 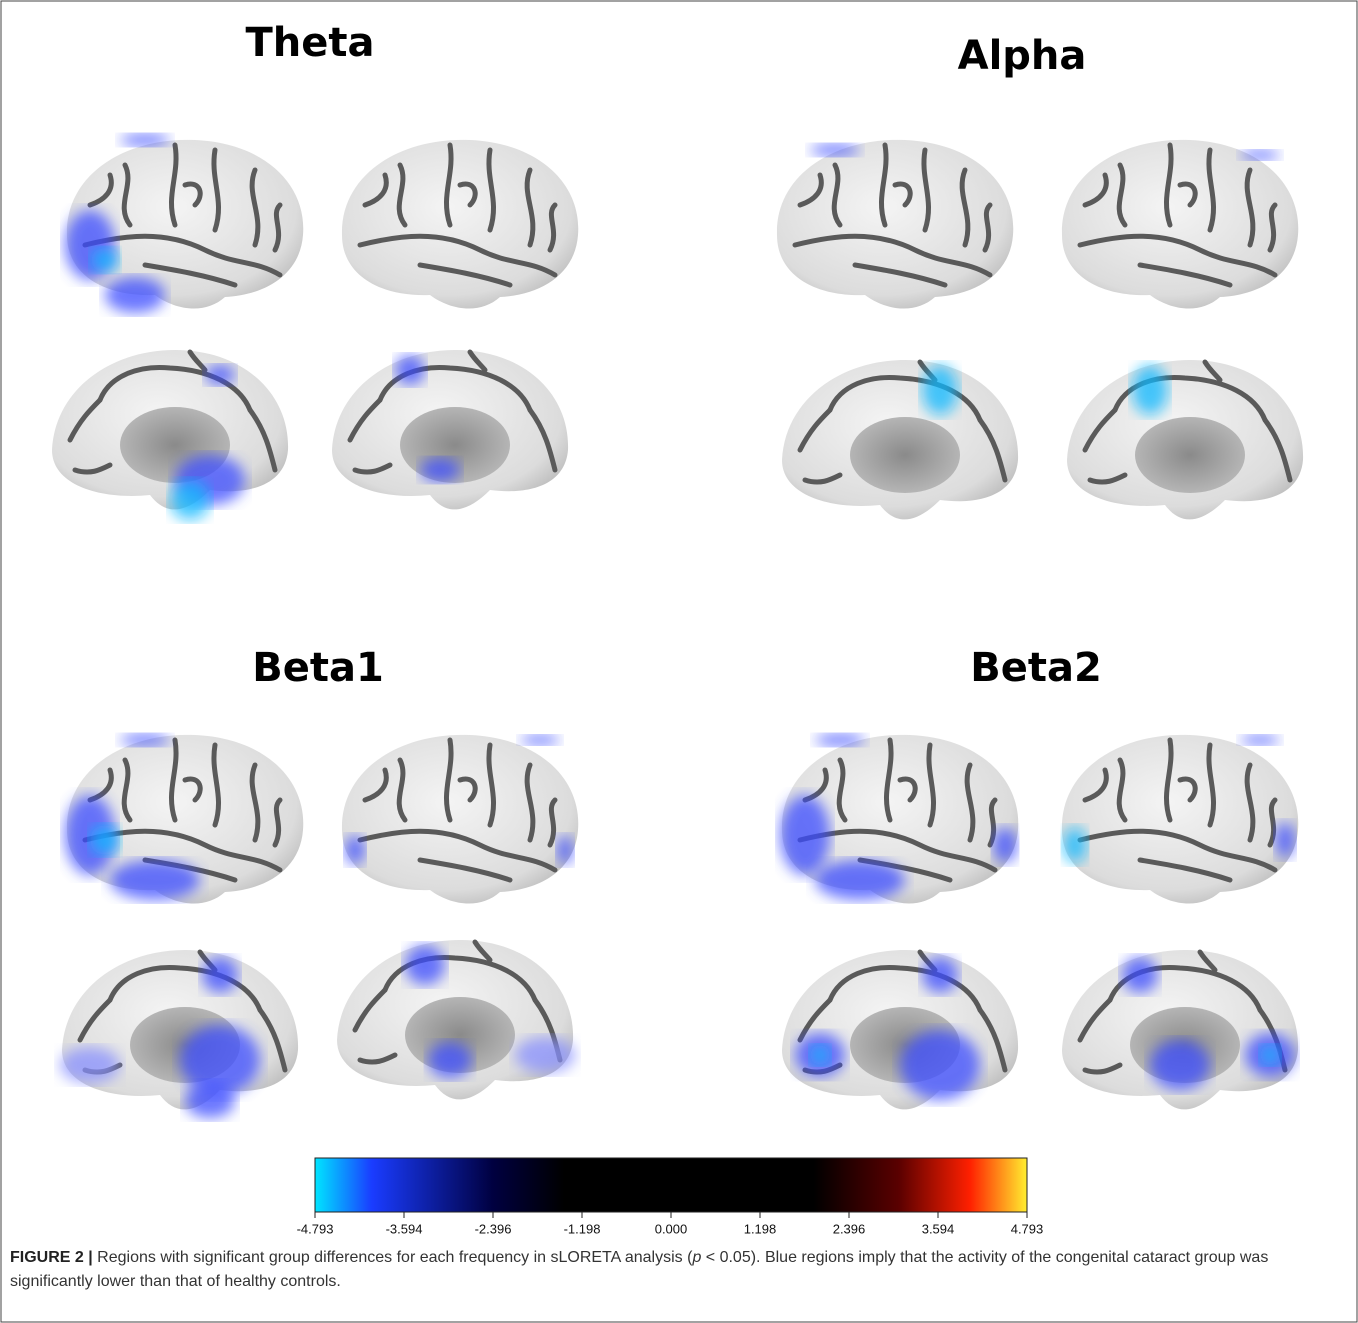 What do you see at coordinates (318, 668) in the screenshot?
I see `panel-title: Beta1` at bounding box center [318, 668].